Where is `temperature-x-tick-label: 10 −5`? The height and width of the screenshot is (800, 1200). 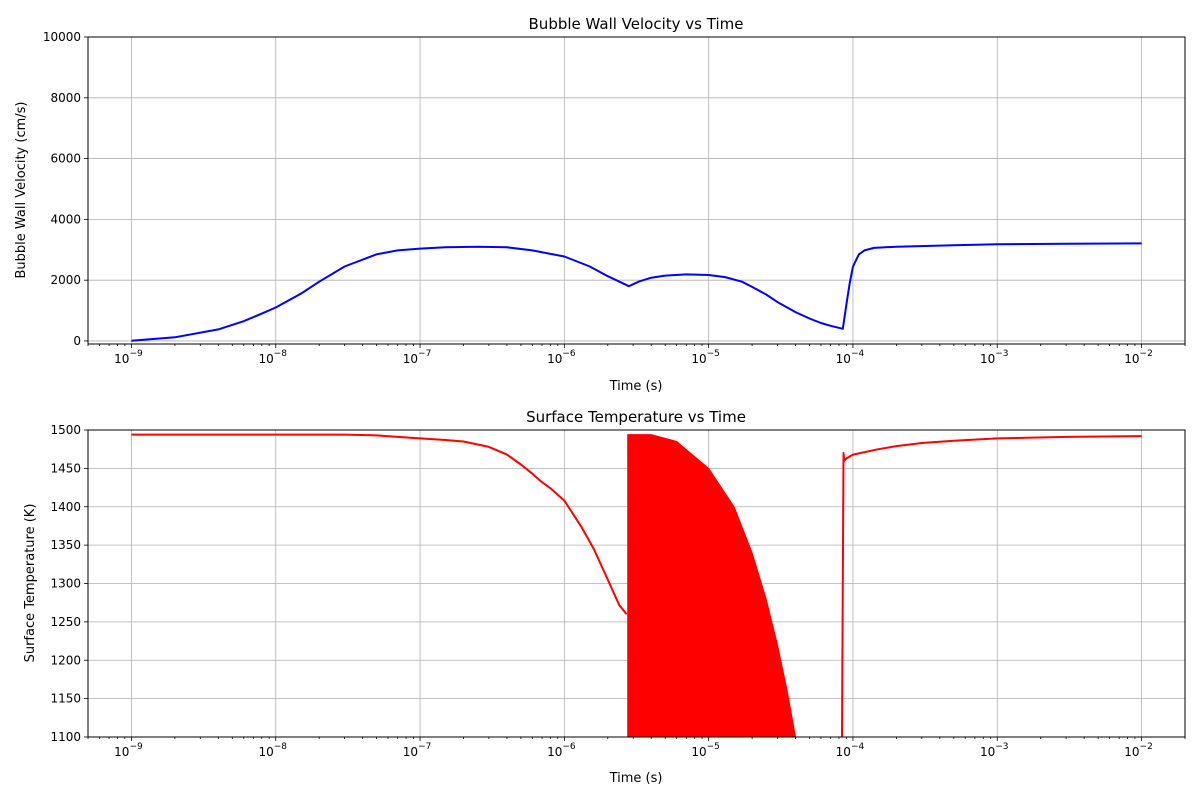
temperature-x-tick-label: 10 −5 is located at coordinates (705, 750).